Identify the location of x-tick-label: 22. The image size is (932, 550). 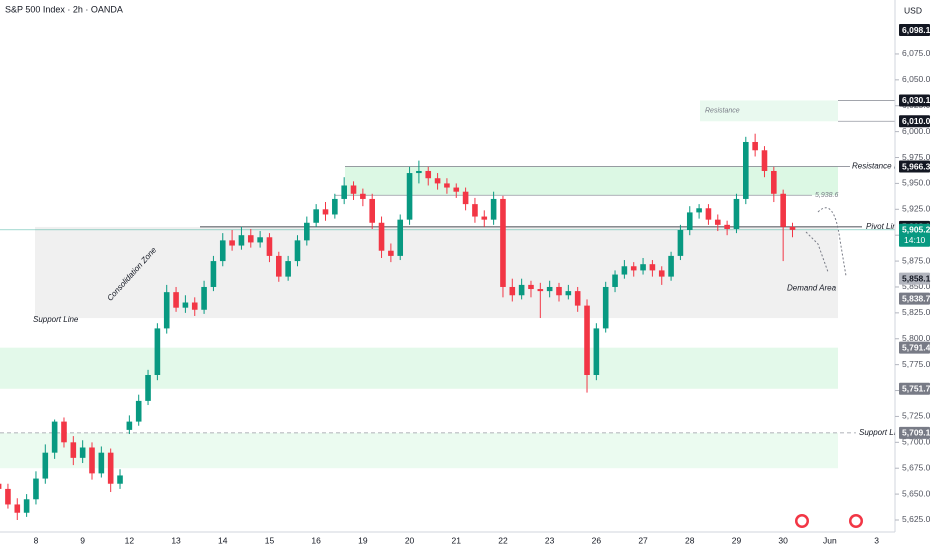
(503, 540).